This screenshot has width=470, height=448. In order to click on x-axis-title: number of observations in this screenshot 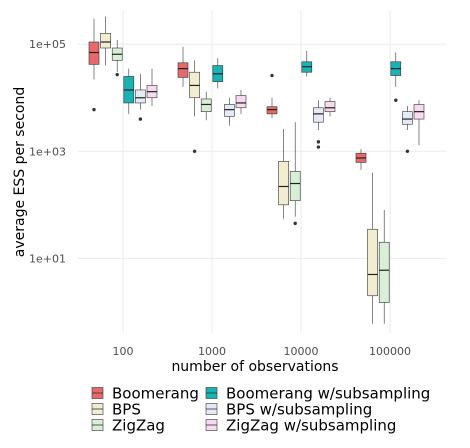, I will do `click(254, 367)`.